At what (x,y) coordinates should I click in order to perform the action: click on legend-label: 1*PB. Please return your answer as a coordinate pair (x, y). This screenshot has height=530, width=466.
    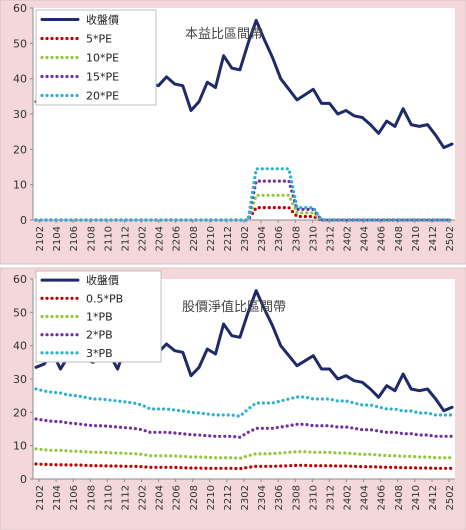
    Looking at the image, I should click on (99, 317).